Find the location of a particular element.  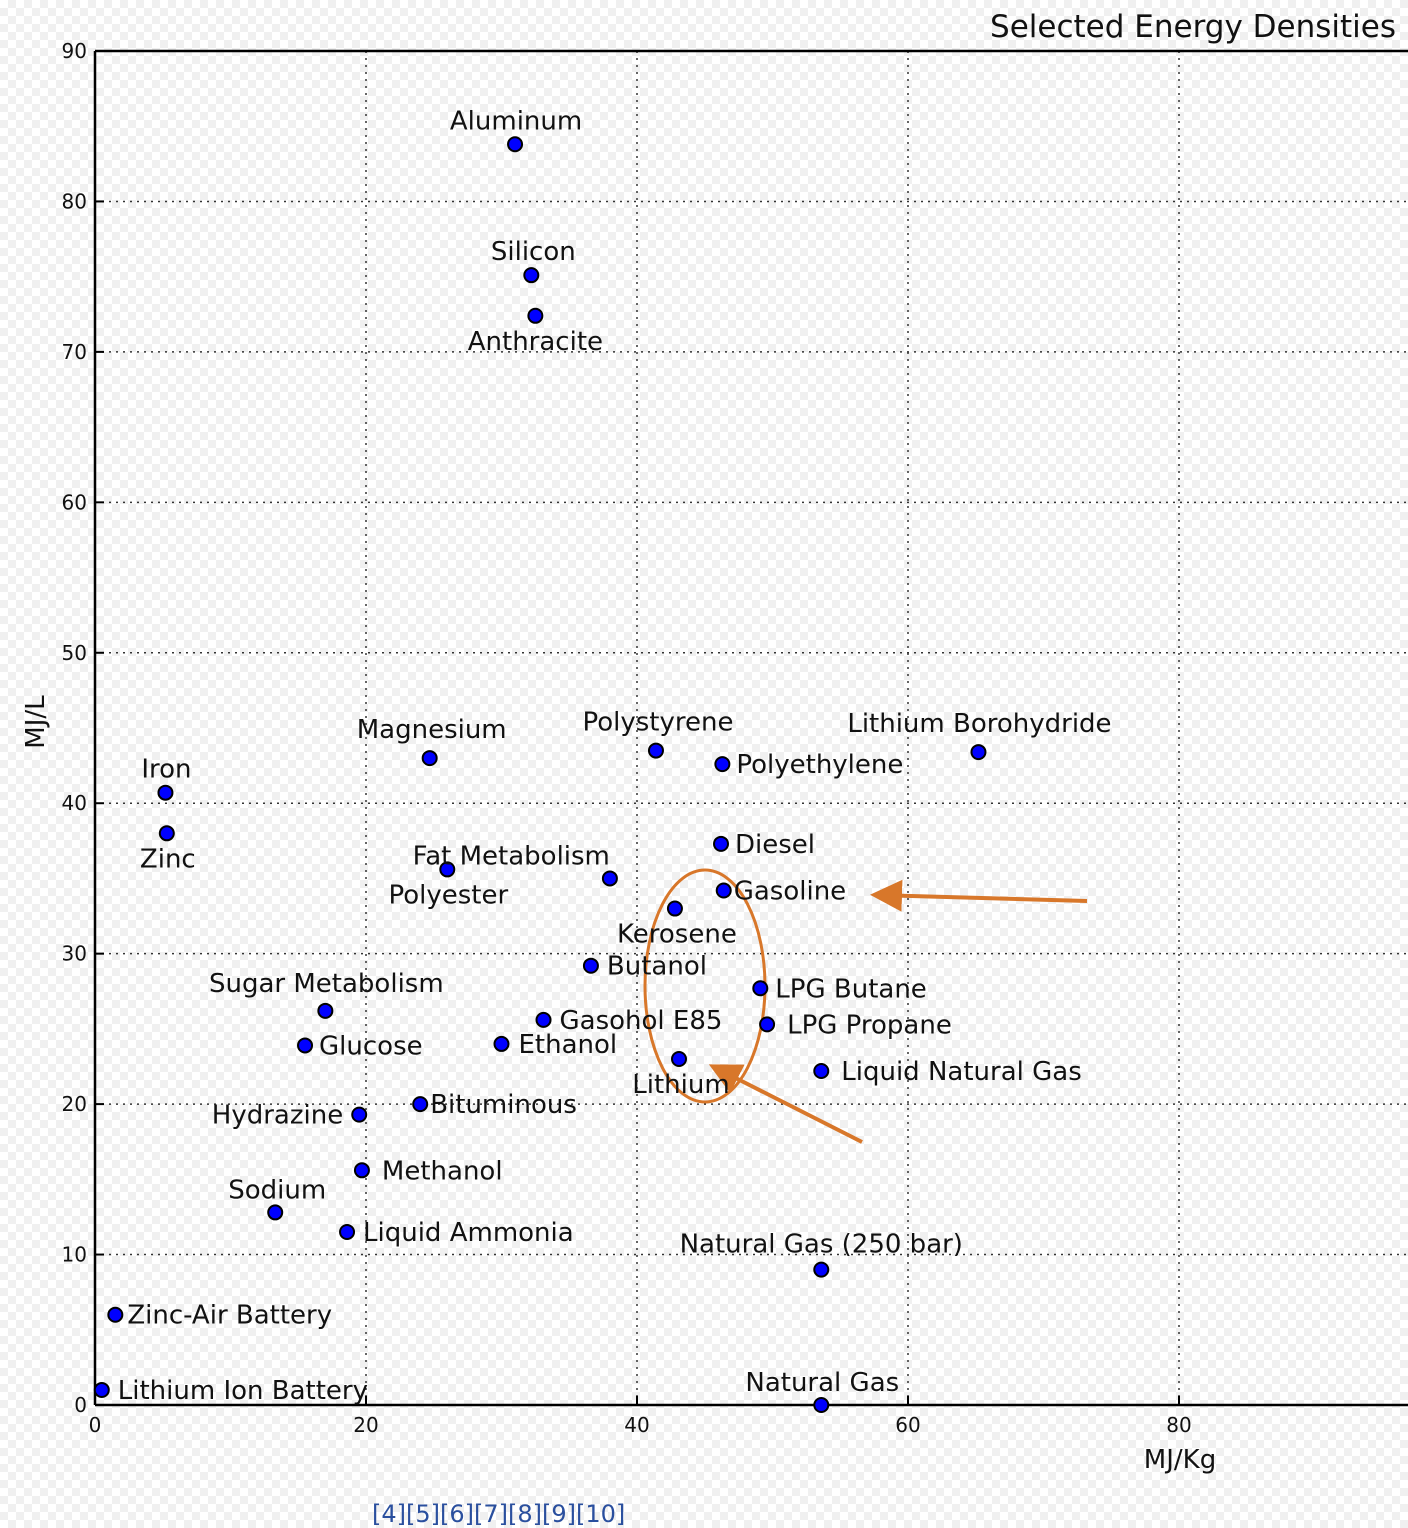

y-tick-label: 70 is located at coordinates (74, 352).